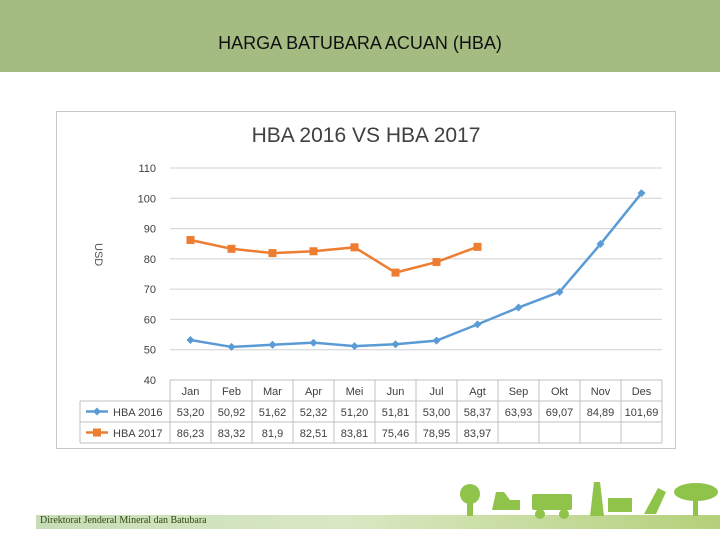 This screenshot has width=720, height=540. Describe the element at coordinates (506, 501) in the screenshot. I see `excavator-icon` at that location.